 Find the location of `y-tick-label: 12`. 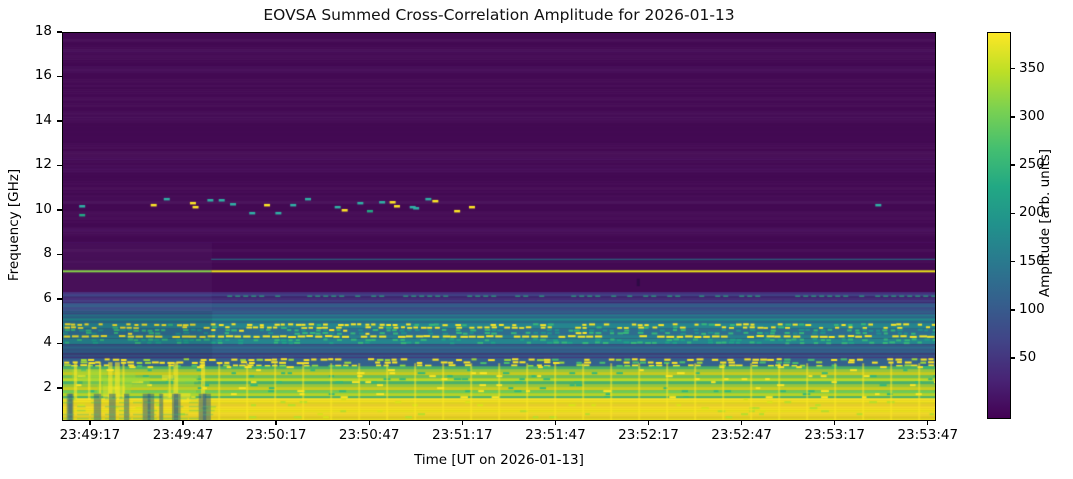

y-tick-label: 12 is located at coordinates (43, 164).